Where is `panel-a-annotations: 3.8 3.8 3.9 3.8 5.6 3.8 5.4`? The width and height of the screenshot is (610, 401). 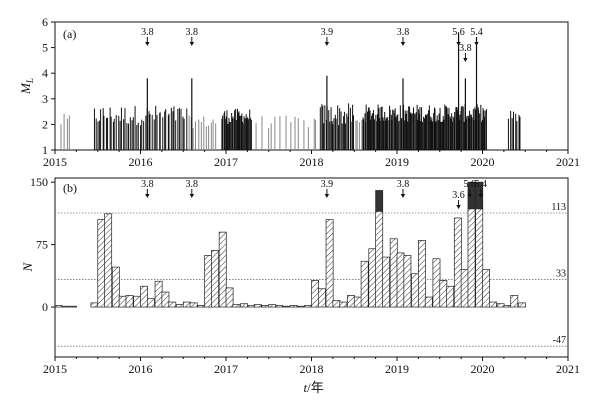
panel-a-annotations: 3.8 3.8 3.9 3.8 5.6 3.8 5.4 is located at coordinates (312, 44).